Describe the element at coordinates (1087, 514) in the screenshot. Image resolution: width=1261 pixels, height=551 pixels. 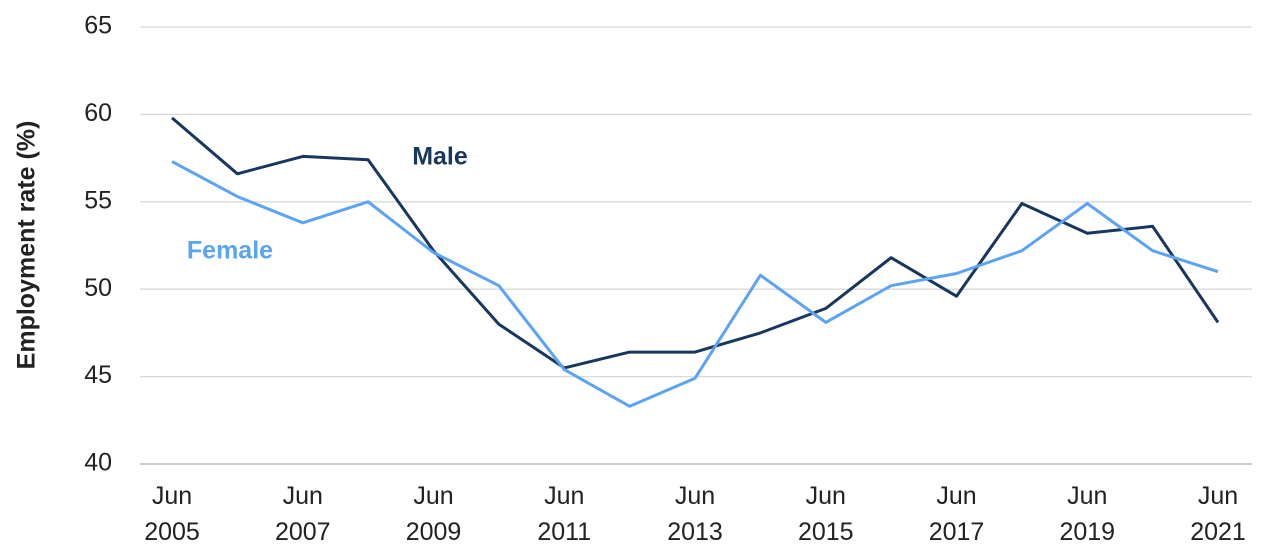
I see `x-tick-label: Jun 2019` at that location.